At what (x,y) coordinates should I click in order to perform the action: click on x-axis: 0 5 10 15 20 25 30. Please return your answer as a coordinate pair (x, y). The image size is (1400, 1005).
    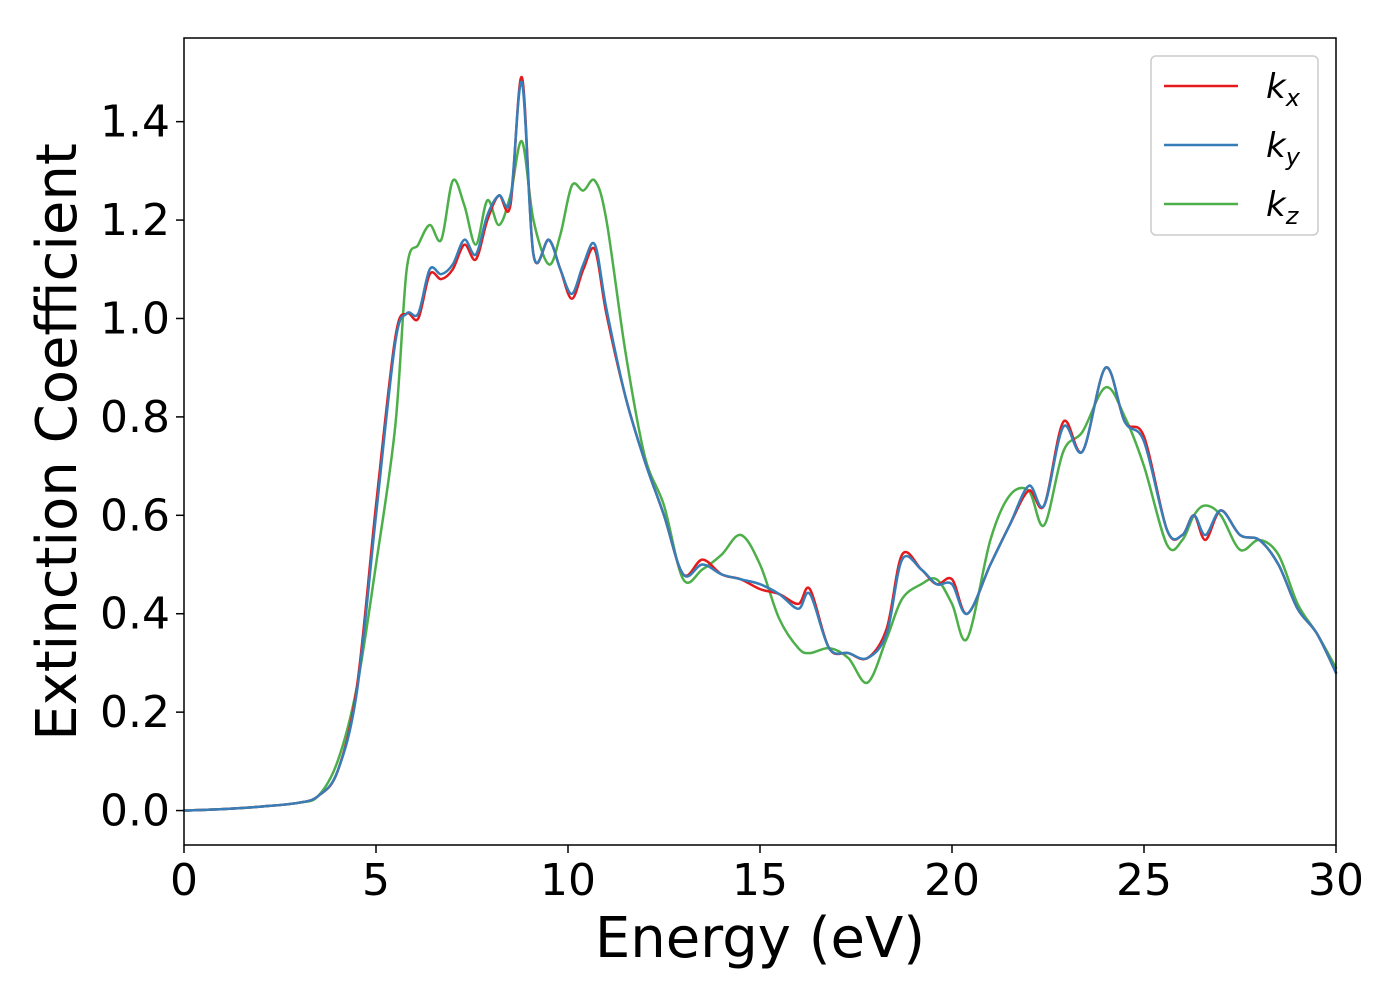
    Looking at the image, I should click on (767, 875).